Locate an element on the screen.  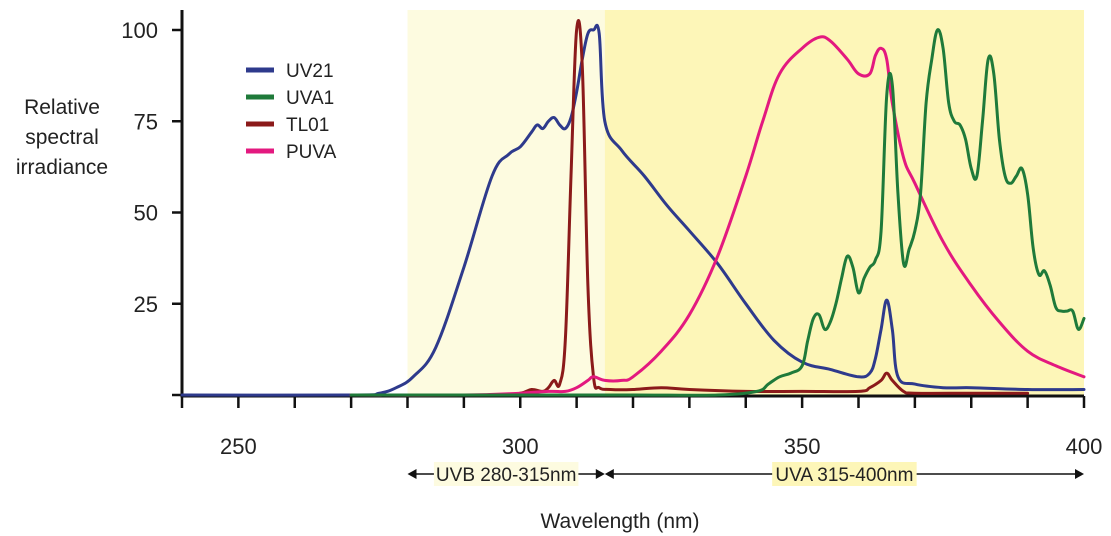
y-tick-label: 100 is located at coordinates (139, 30).